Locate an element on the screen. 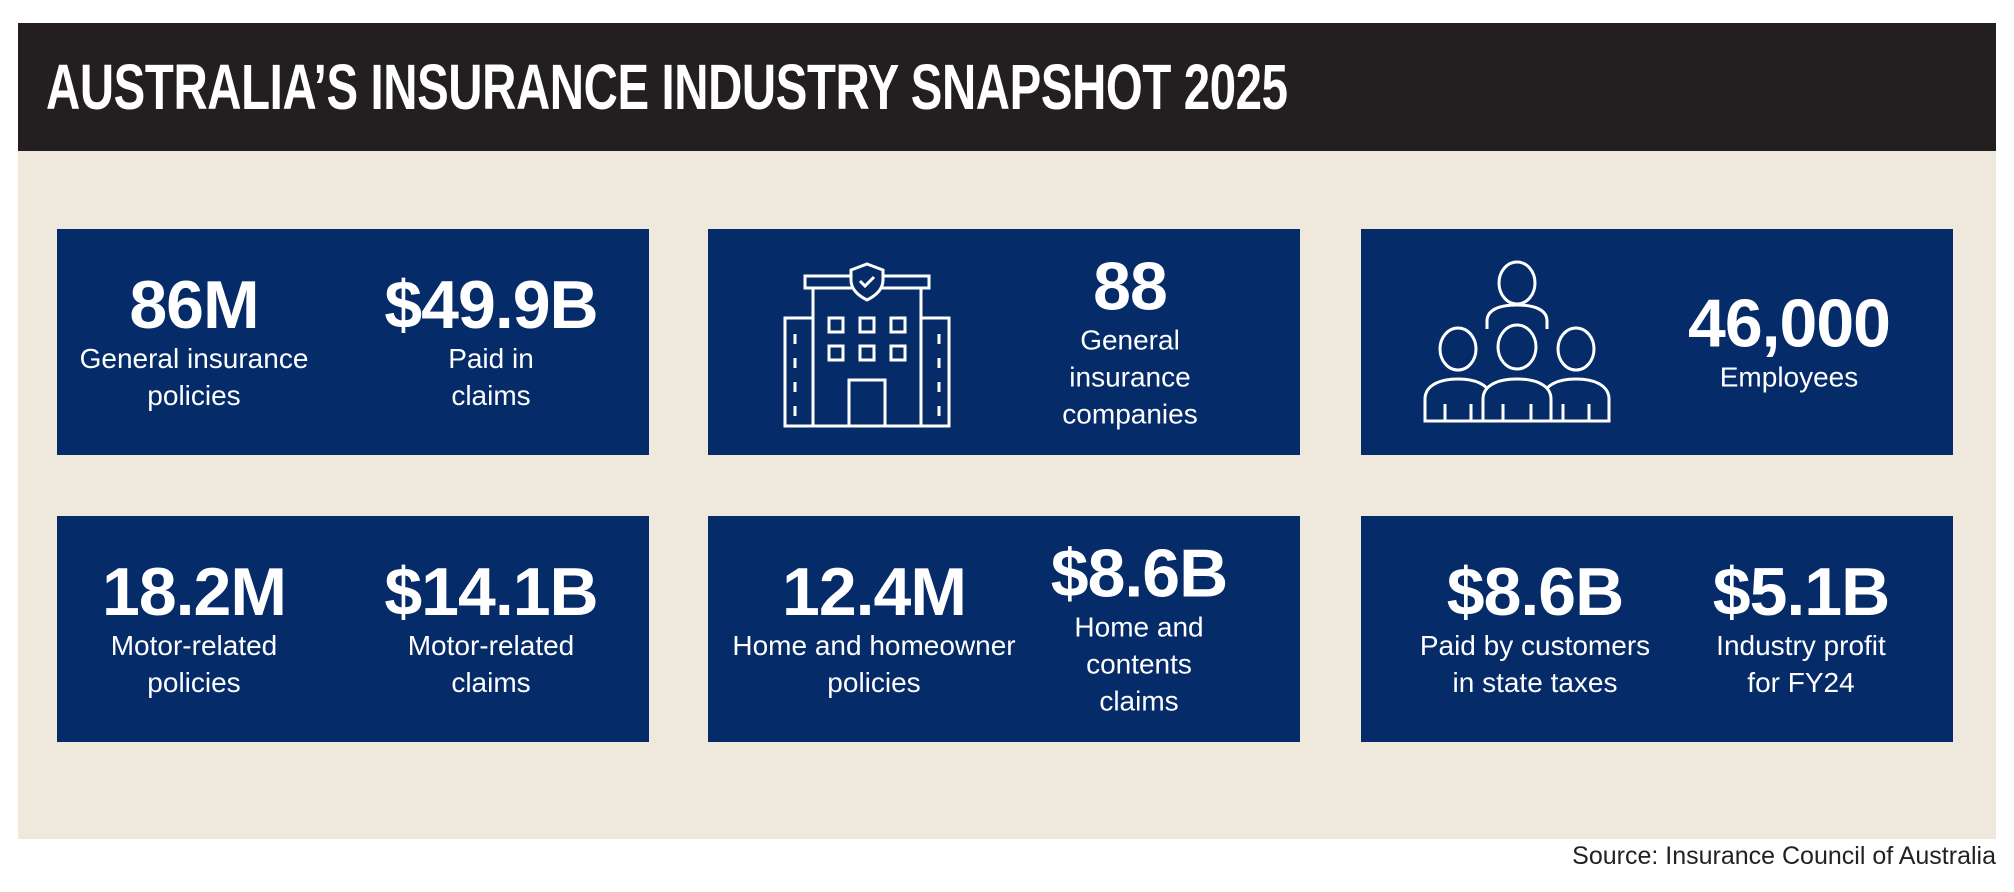 This screenshot has width=2014, height=892. building-icon is located at coordinates (867, 345).